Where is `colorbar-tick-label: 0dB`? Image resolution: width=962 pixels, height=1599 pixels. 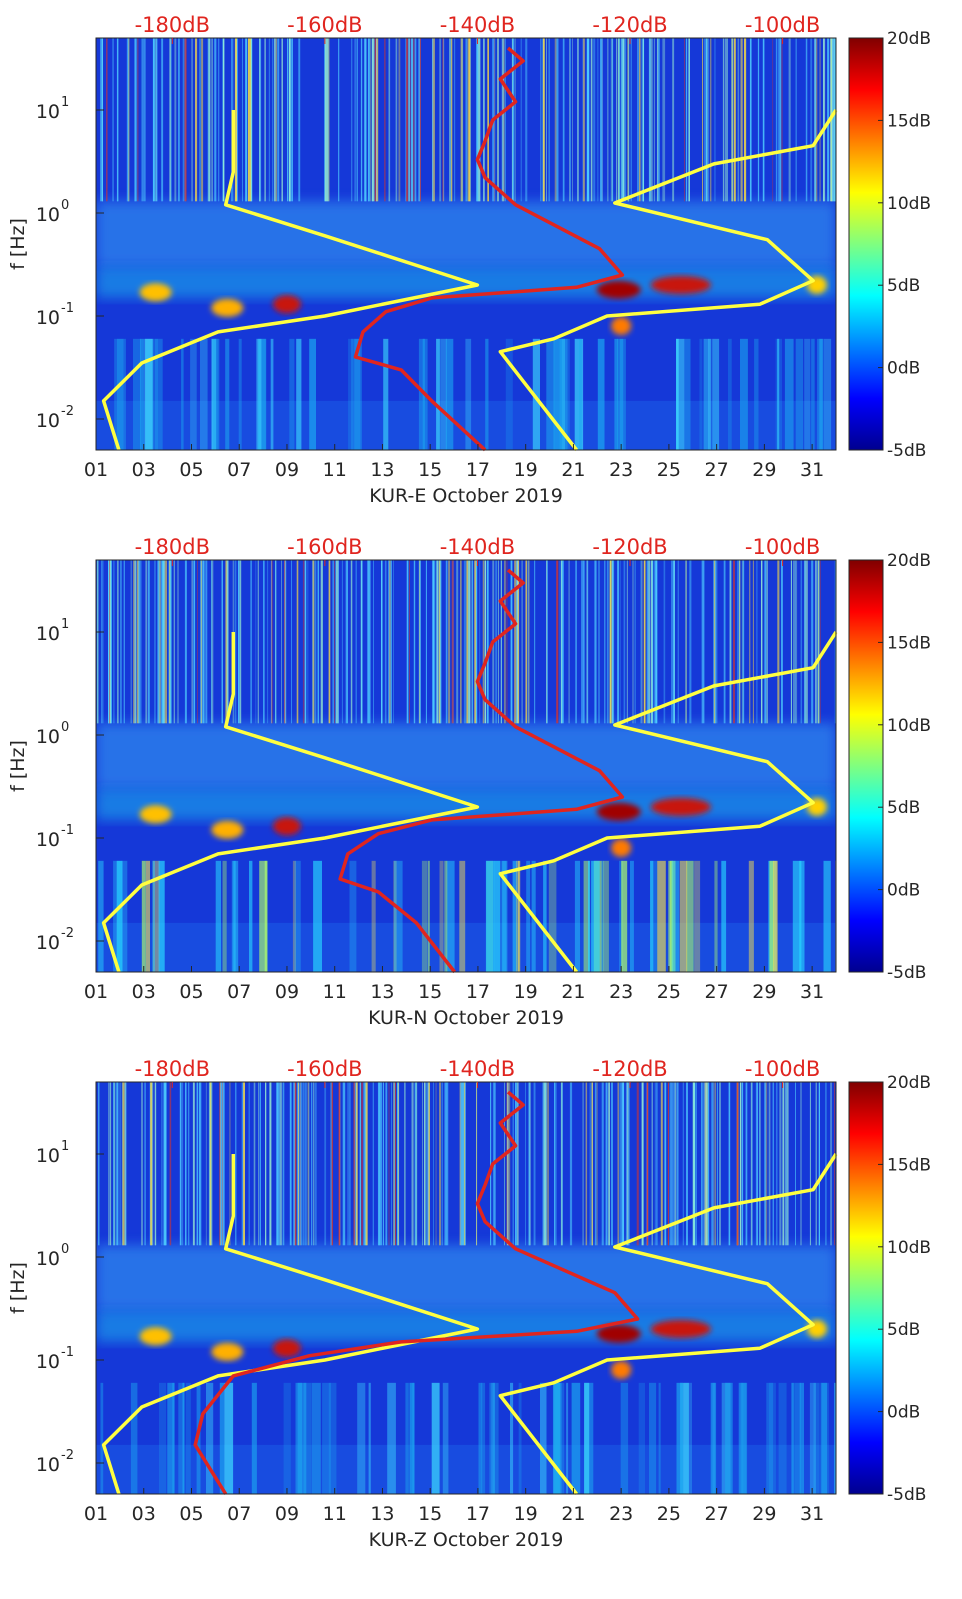 colorbar-tick-label: 0dB is located at coordinates (903, 369).